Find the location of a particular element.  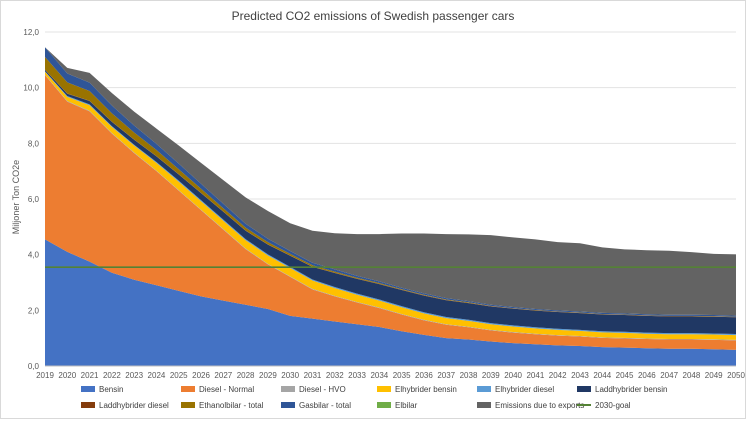

legend-label: Elhybrider diesel is located at coordinates (524, 389).